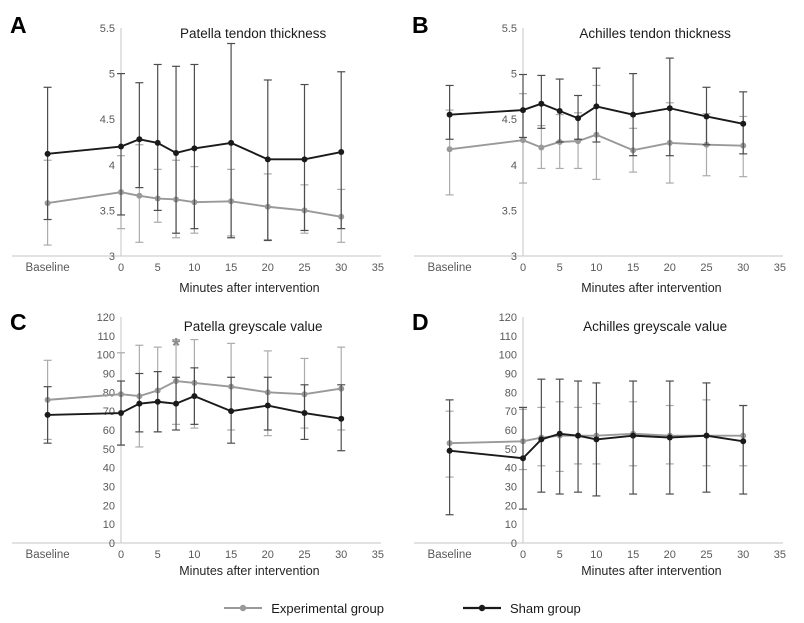  What do you see at coordinates (327, 608) in the screenshot?
I see `legend-label-experimental: Experimental group` at bounding box center [327, 608].